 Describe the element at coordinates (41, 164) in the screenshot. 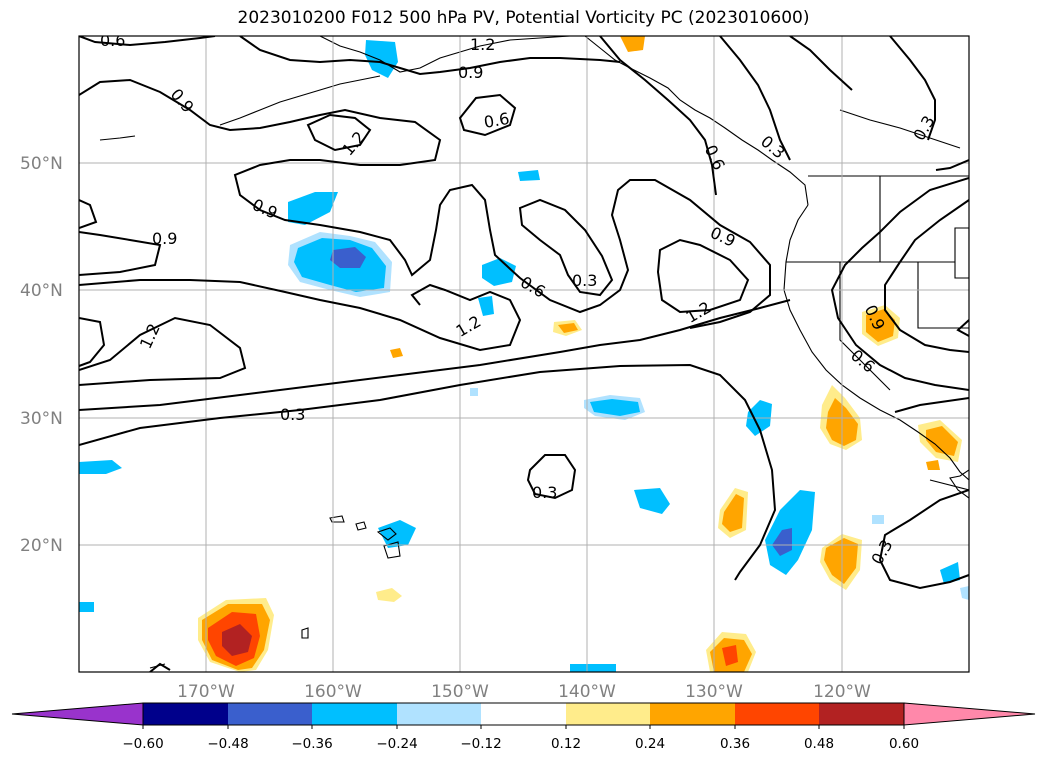

I see `lat-label-50n: 50°N` at that location.